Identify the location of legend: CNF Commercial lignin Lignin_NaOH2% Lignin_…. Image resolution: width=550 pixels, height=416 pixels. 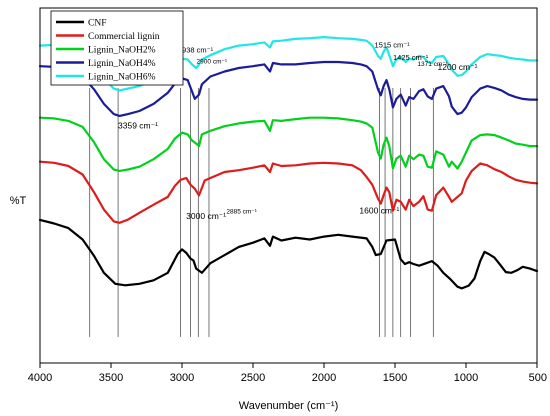
(117, 48).